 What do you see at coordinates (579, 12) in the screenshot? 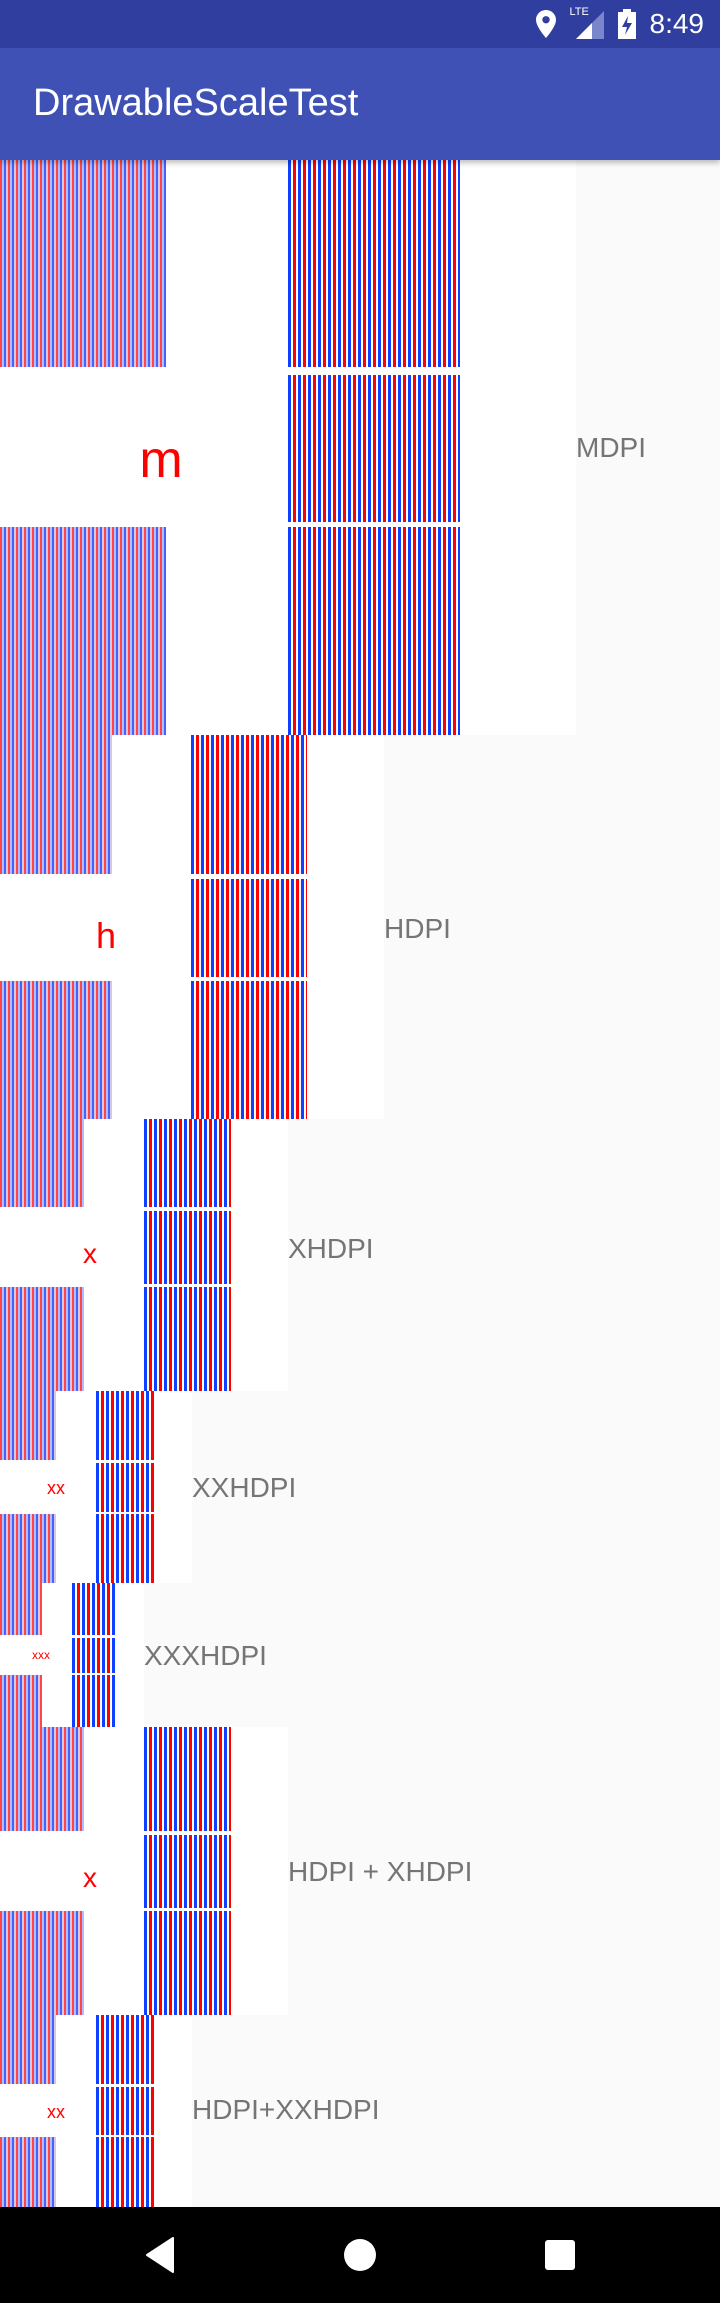
I see `network-type: LTE` at bounding box center [579, 12].